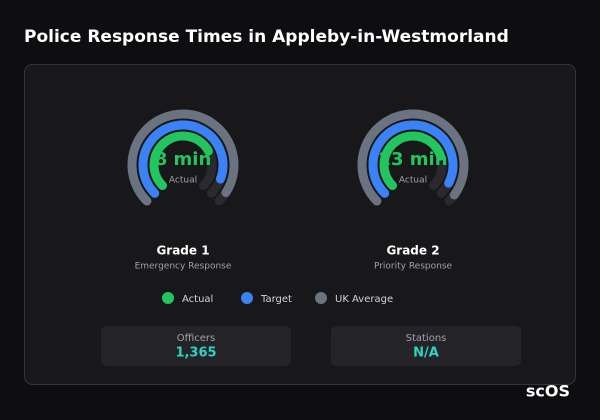  What do you see at coordinates (426, 353) in the screenshot?
I see `stat-value: N/A` at bounding box center [426, 353].